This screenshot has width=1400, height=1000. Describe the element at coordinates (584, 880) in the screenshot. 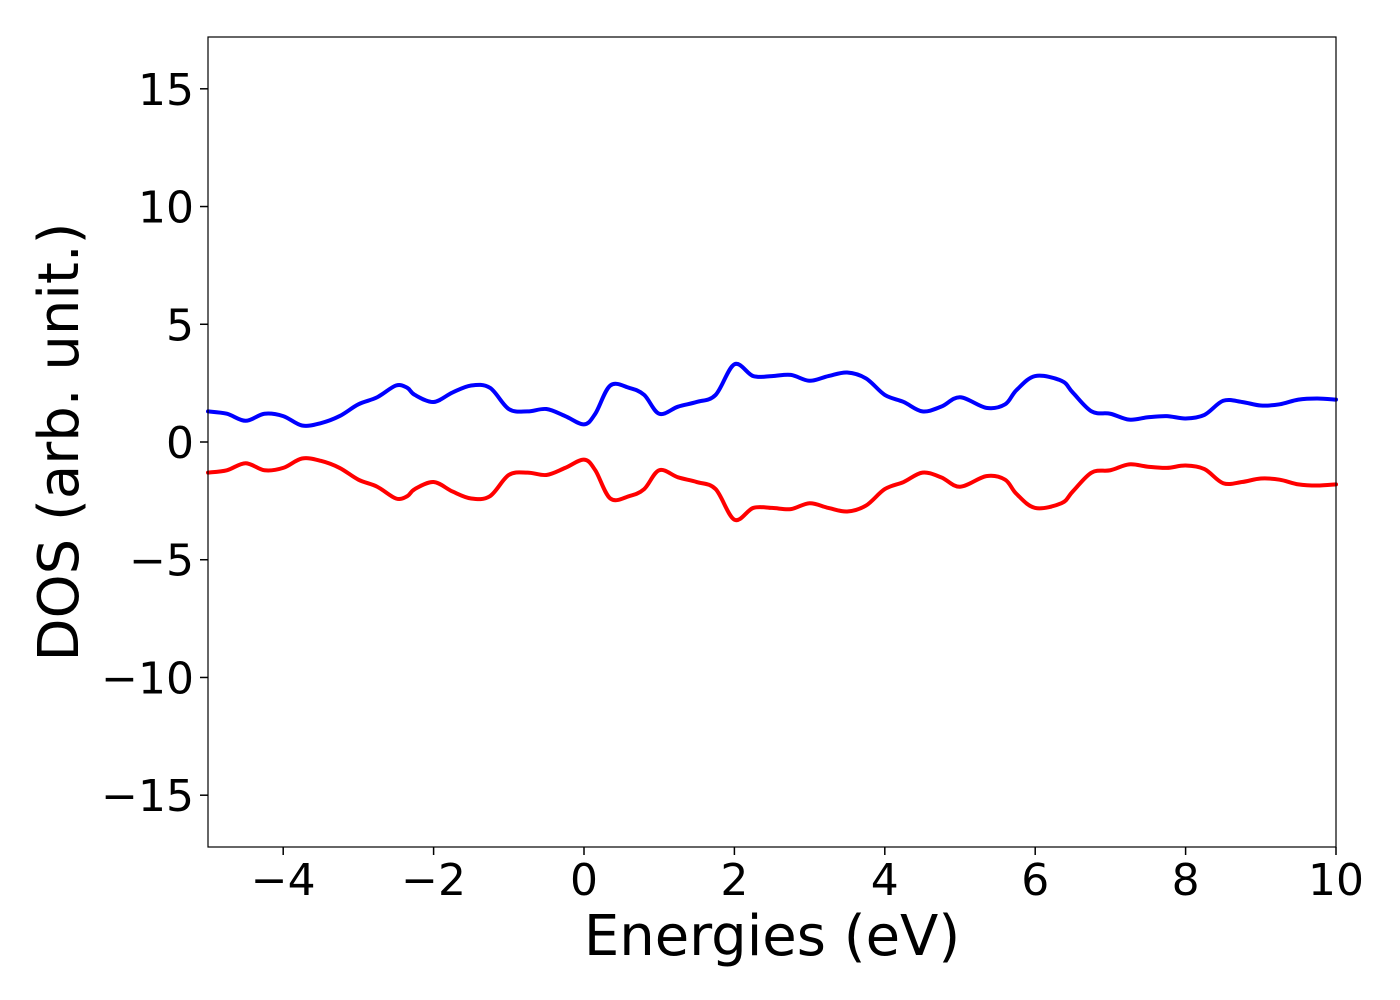

I see `x-tick-label: 0` at that location.